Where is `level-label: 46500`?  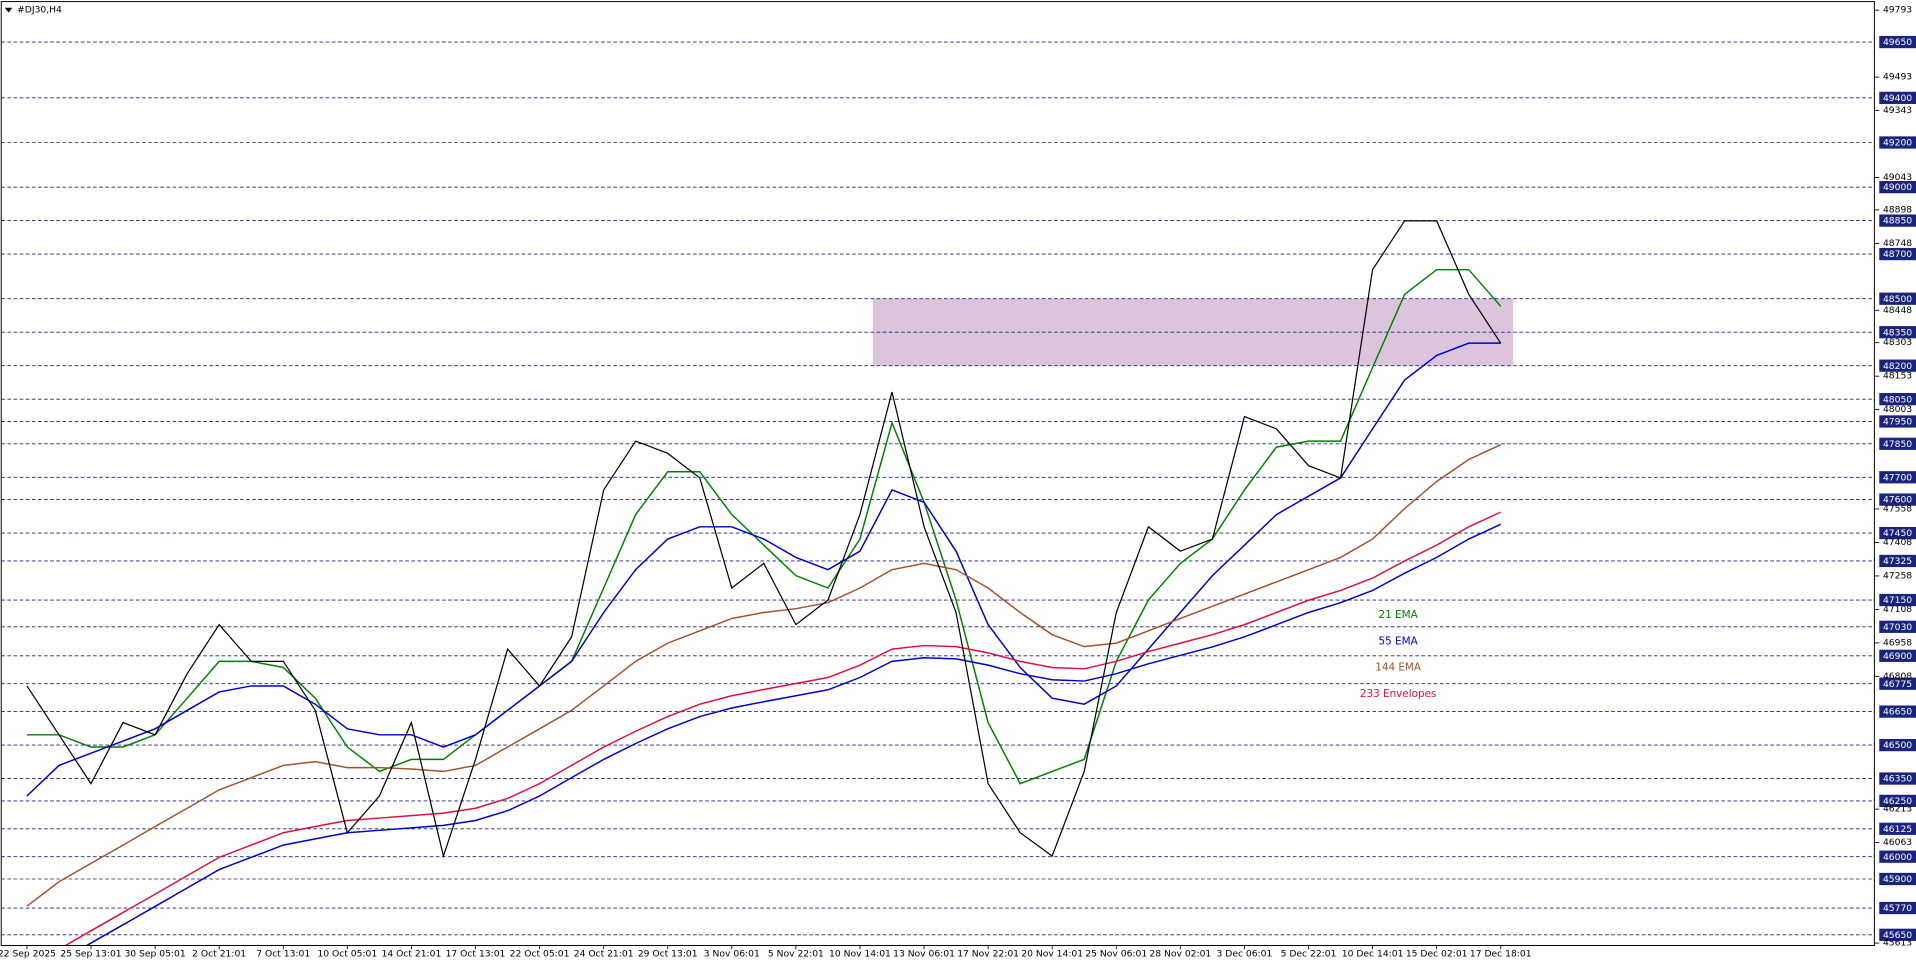 level-label: 46500 is located at coordinates (1897, 745).